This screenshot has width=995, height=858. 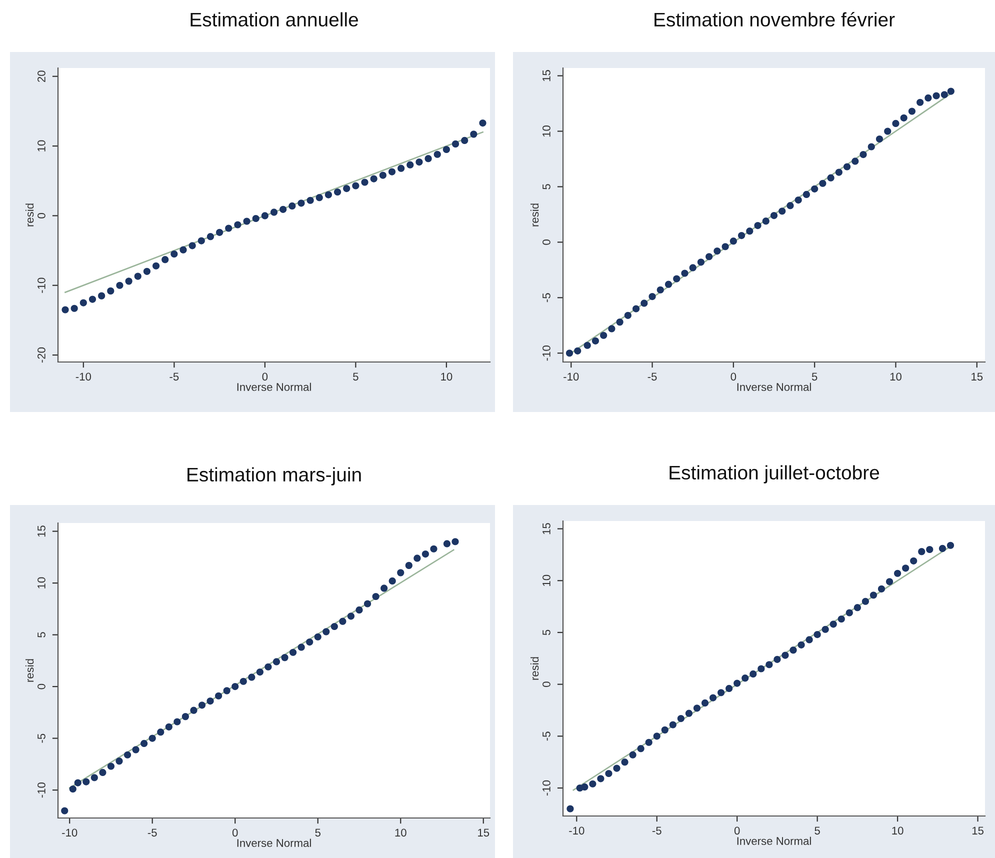 What do you see at coordinates (42, 76) in the screenshot?
I see `y-tick-label: 20` at bounding box center [42, 76].